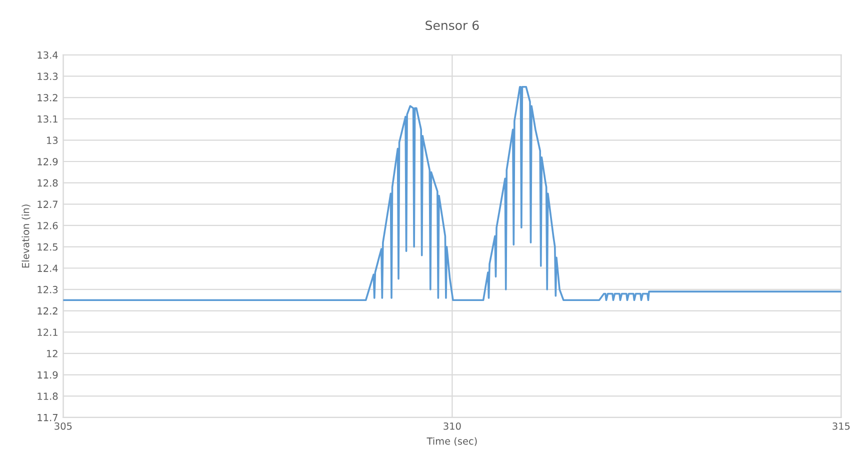  Describe the element at coordinates (52, 140) in the screenshot. I see `y-tick-label: 13` at that location.